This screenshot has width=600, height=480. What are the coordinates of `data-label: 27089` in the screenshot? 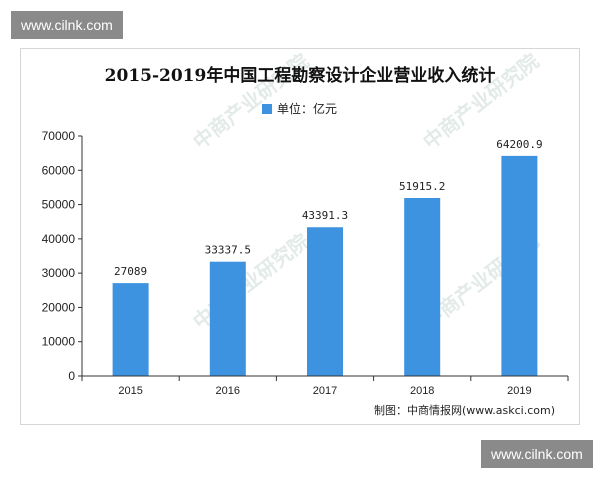 It's located at (130, 271).